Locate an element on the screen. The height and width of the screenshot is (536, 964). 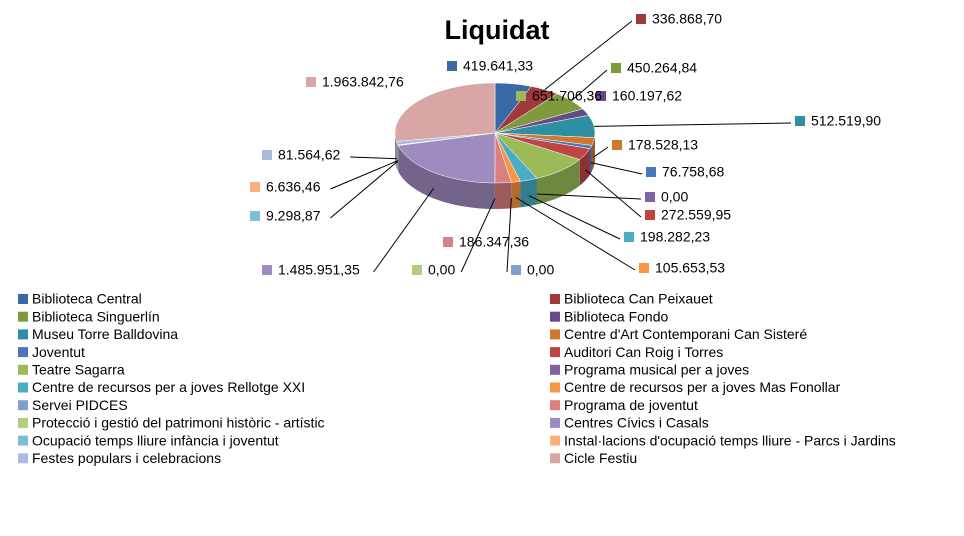
data-label: 9.298,87 is located at coordinates (293, 216).